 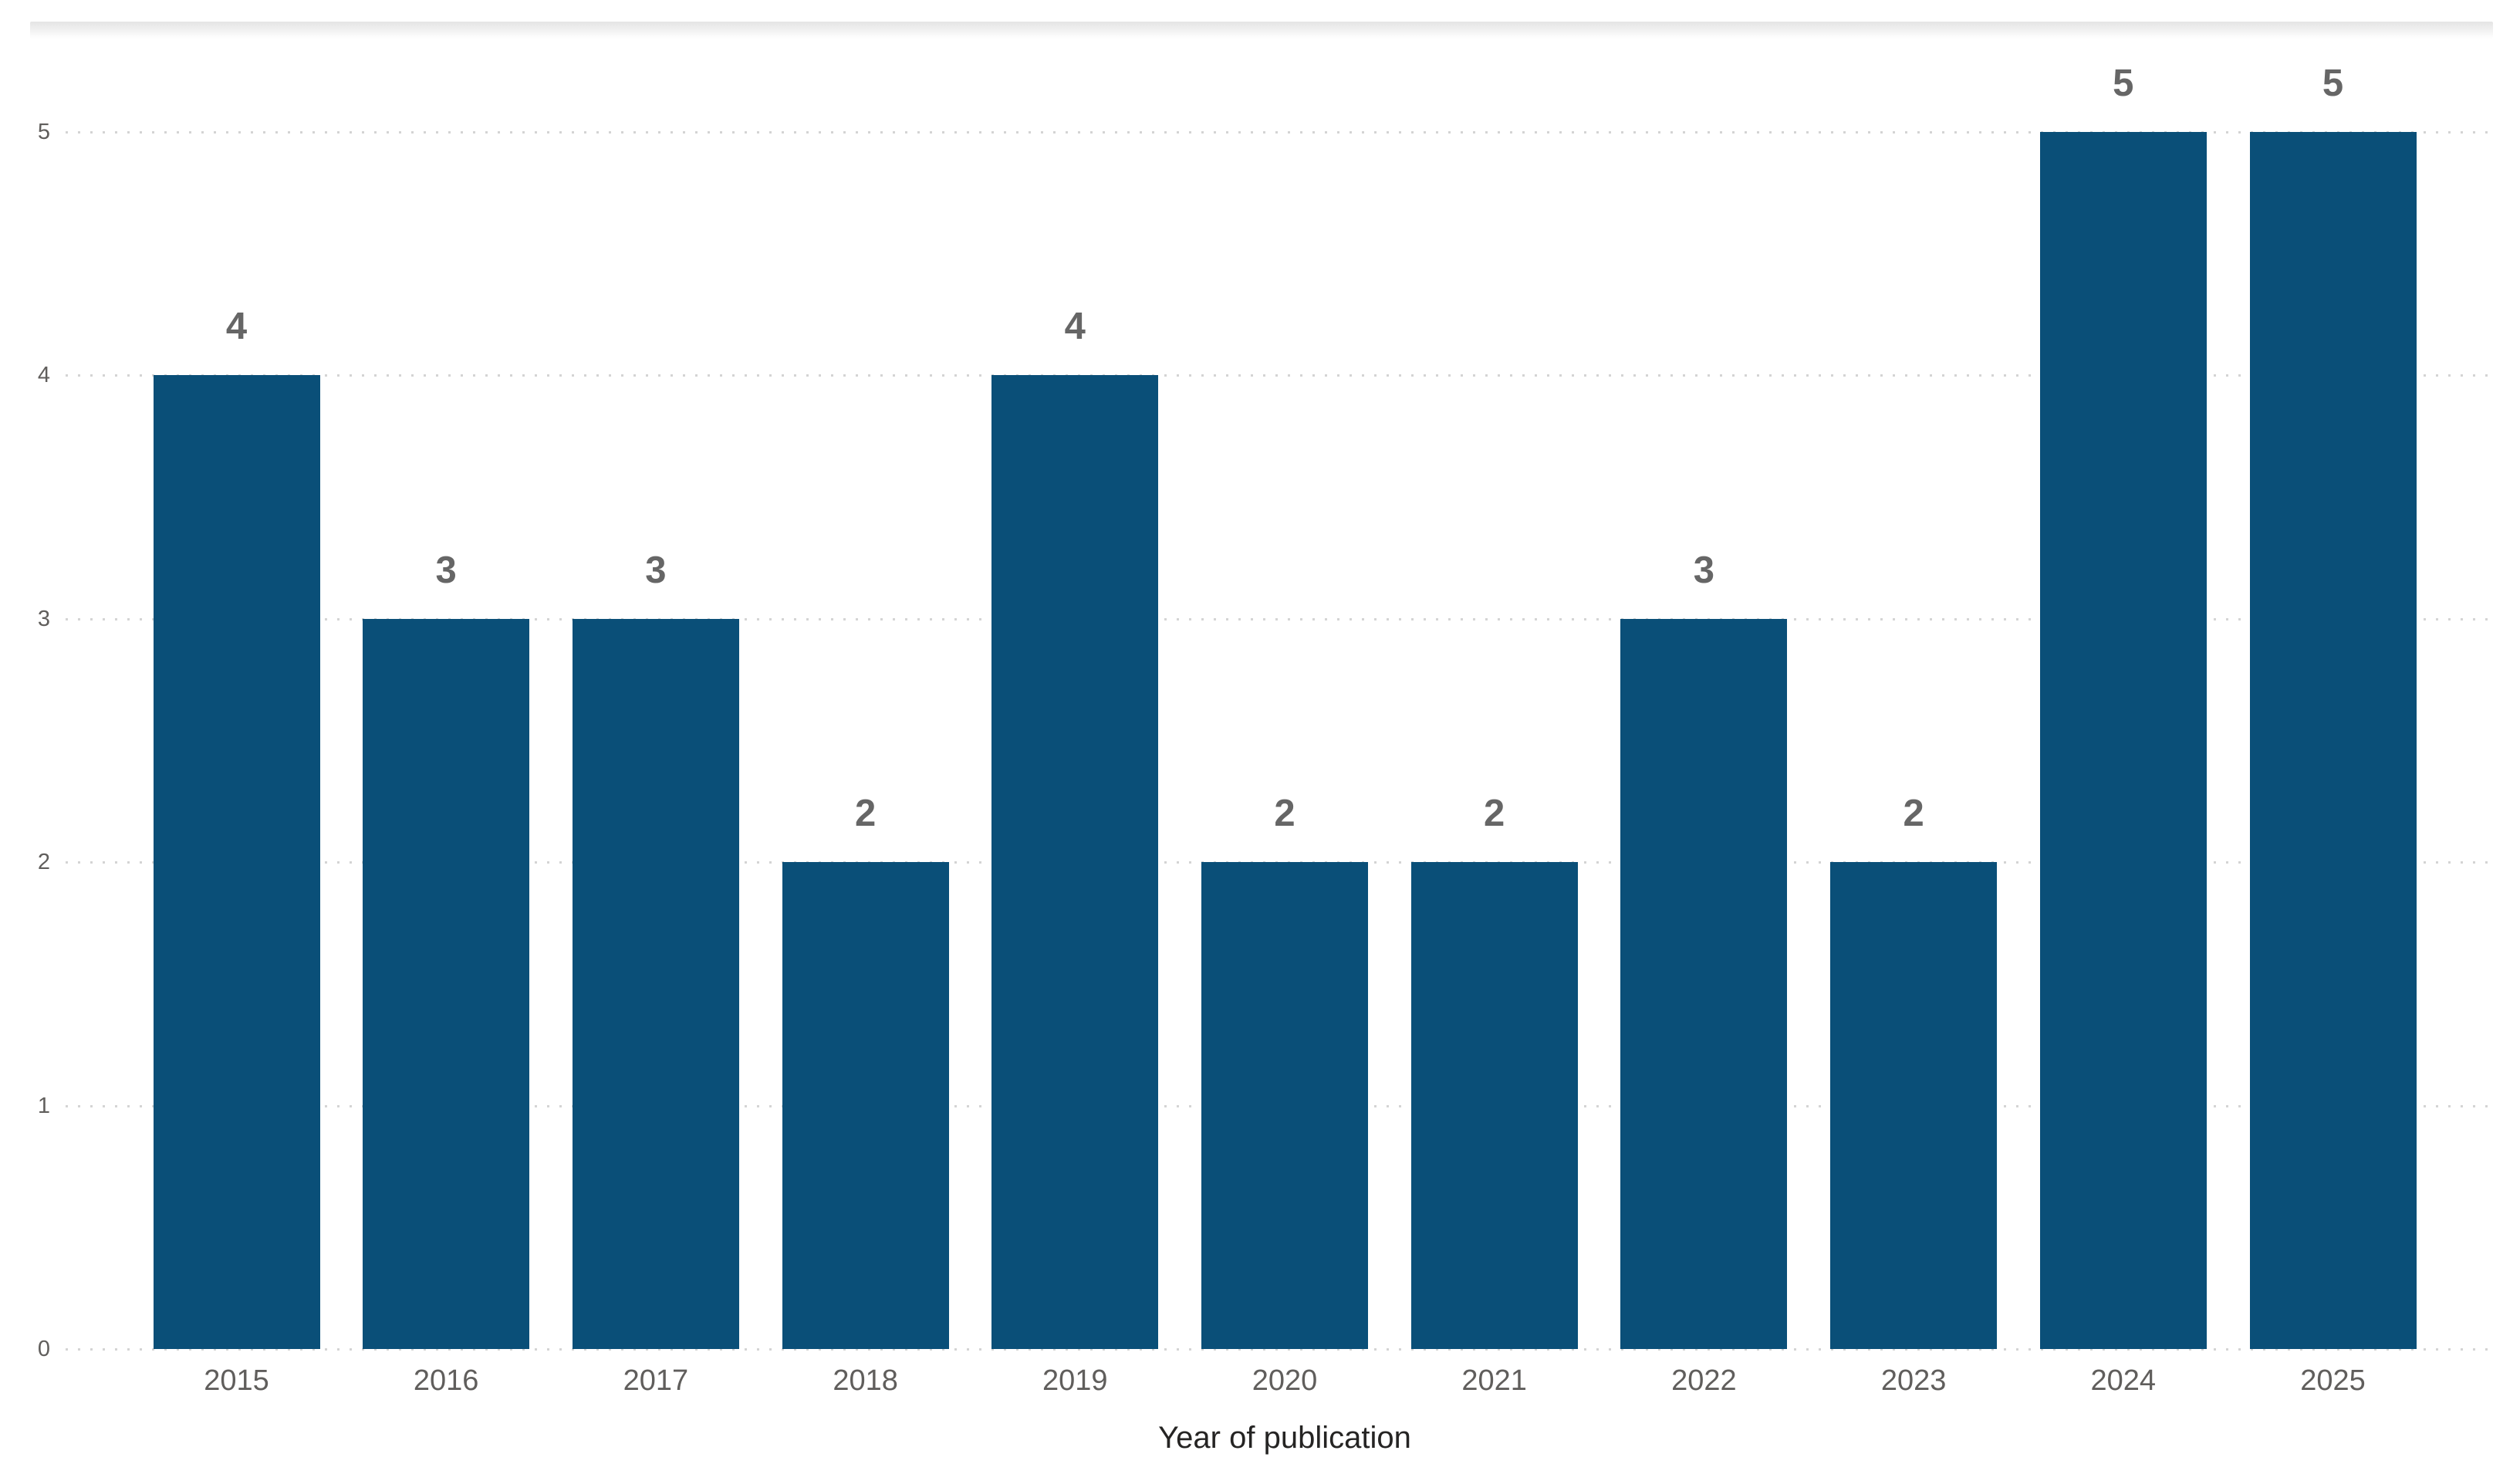 I want to click on bar-2023, so click(x=1914, y=1105).